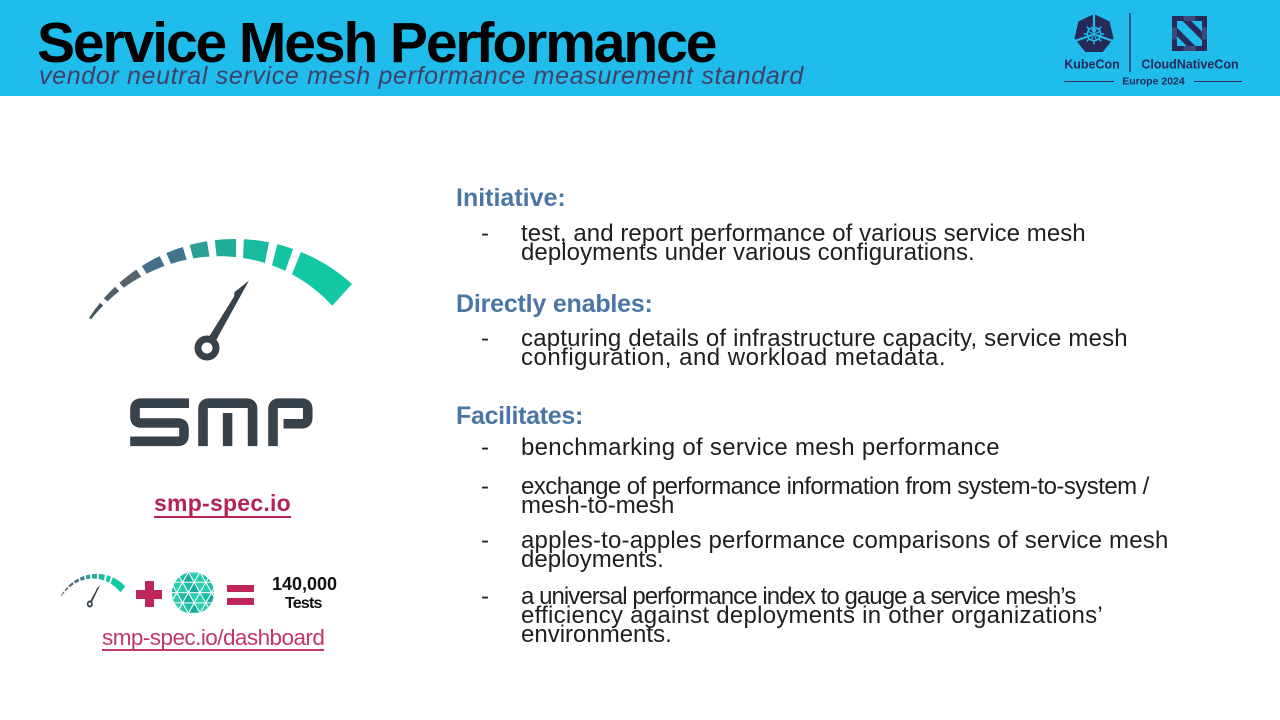 Image resolution: width=1280 pixels, height=720 pixels. Describe the element at coordinates (1189, 65) in the screenshot. I see `svg-text: CloudNativeCon` at that location.